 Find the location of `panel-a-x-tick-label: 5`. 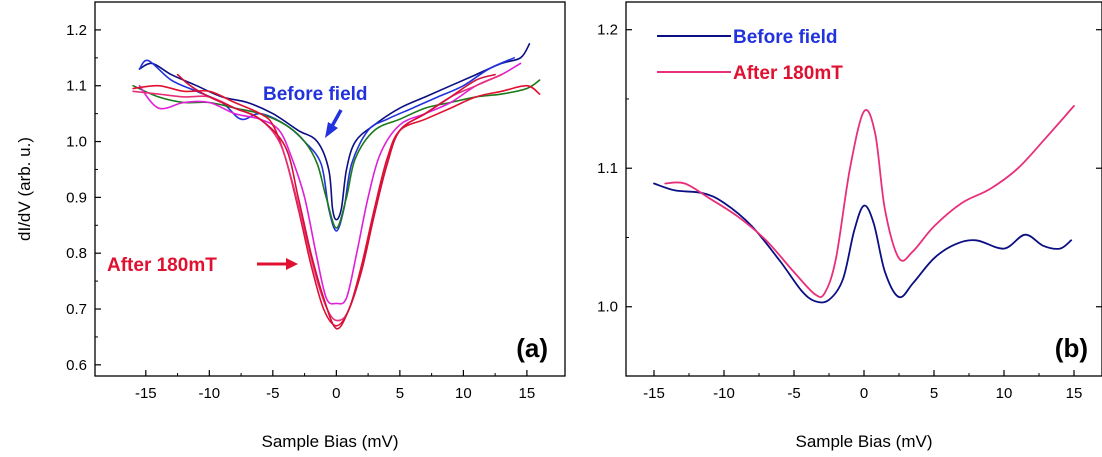

panel-a-x-tick-label: 5 is located at coordinates (400, 393).